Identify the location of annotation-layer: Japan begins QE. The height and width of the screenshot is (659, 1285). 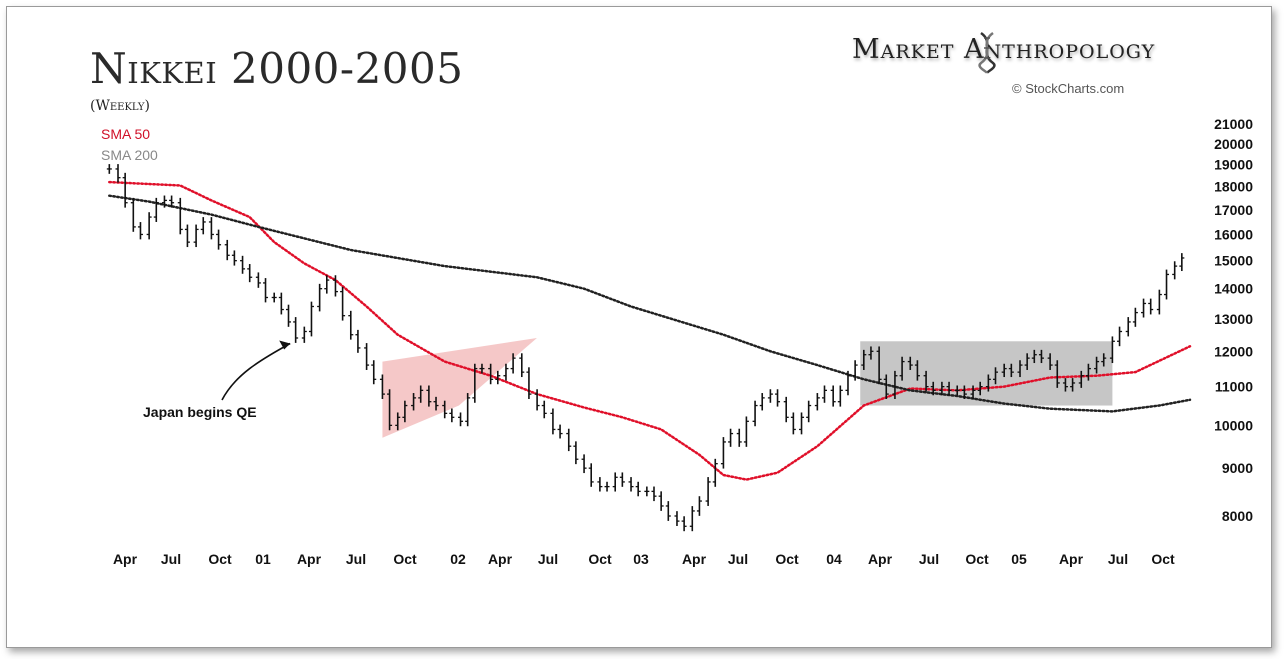
(217, 380).